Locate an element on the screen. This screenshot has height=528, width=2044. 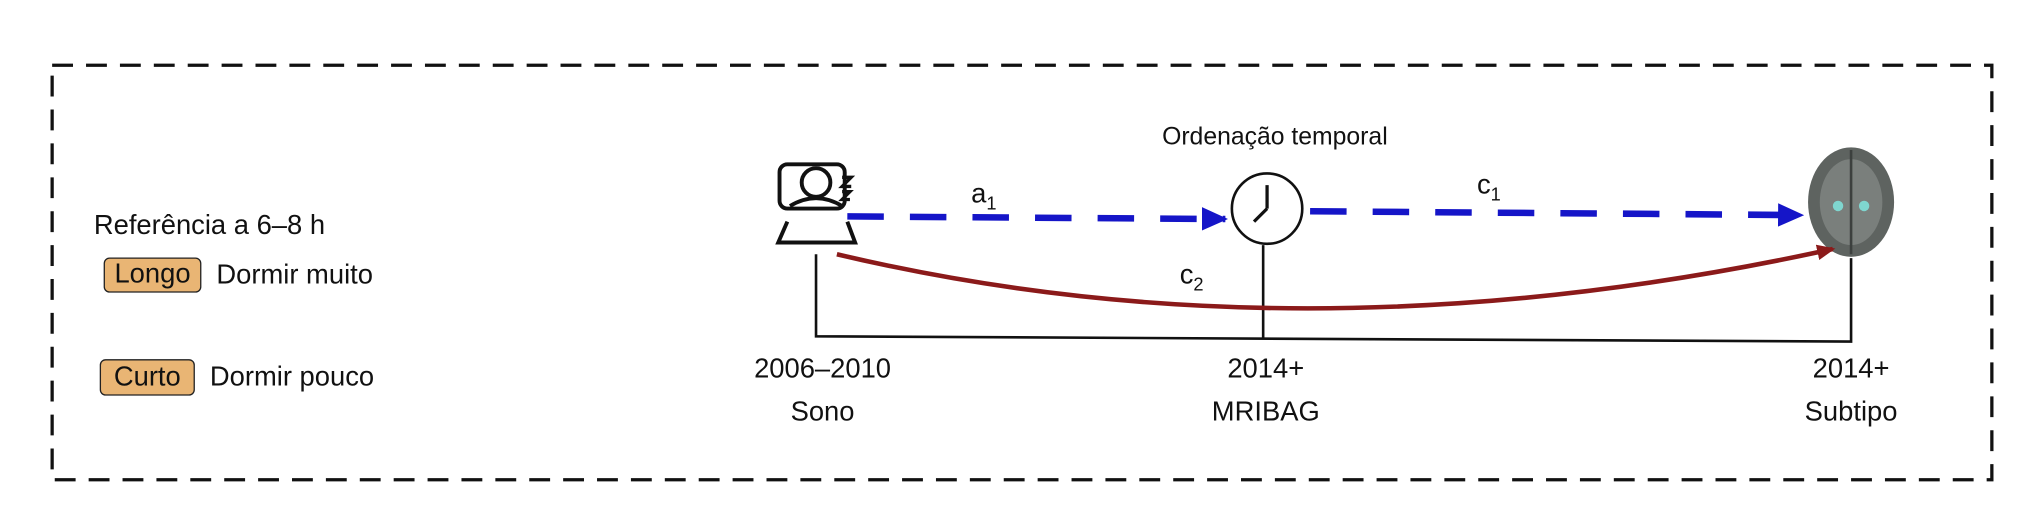
node-label: Sono is located at coordinates (823, 410).